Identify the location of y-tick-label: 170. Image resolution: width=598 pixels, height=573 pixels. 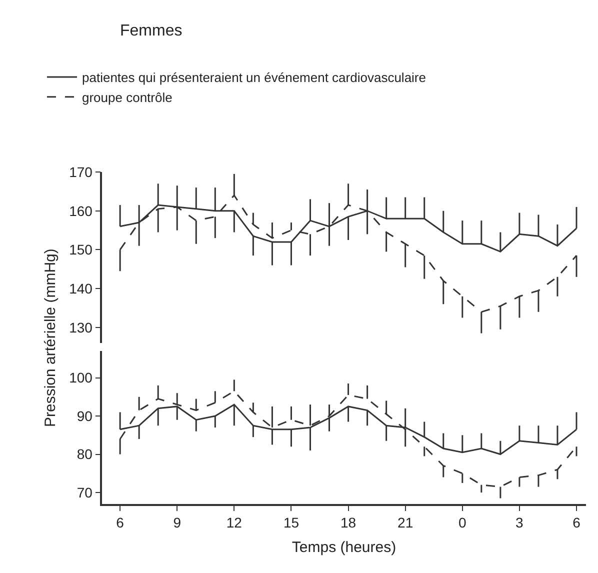
(81, 172).